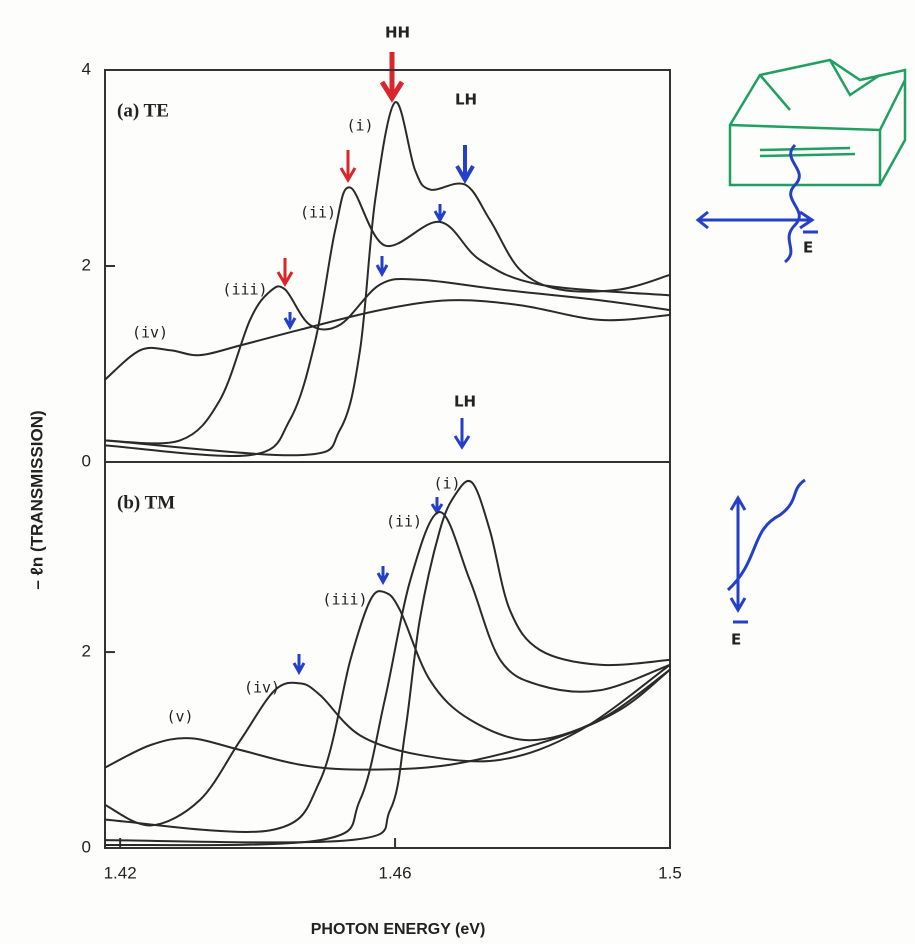  What do you see at coordinates (340, 169) in the screenshot?
I see `hh-arrows` at bounding box center [340, 169].